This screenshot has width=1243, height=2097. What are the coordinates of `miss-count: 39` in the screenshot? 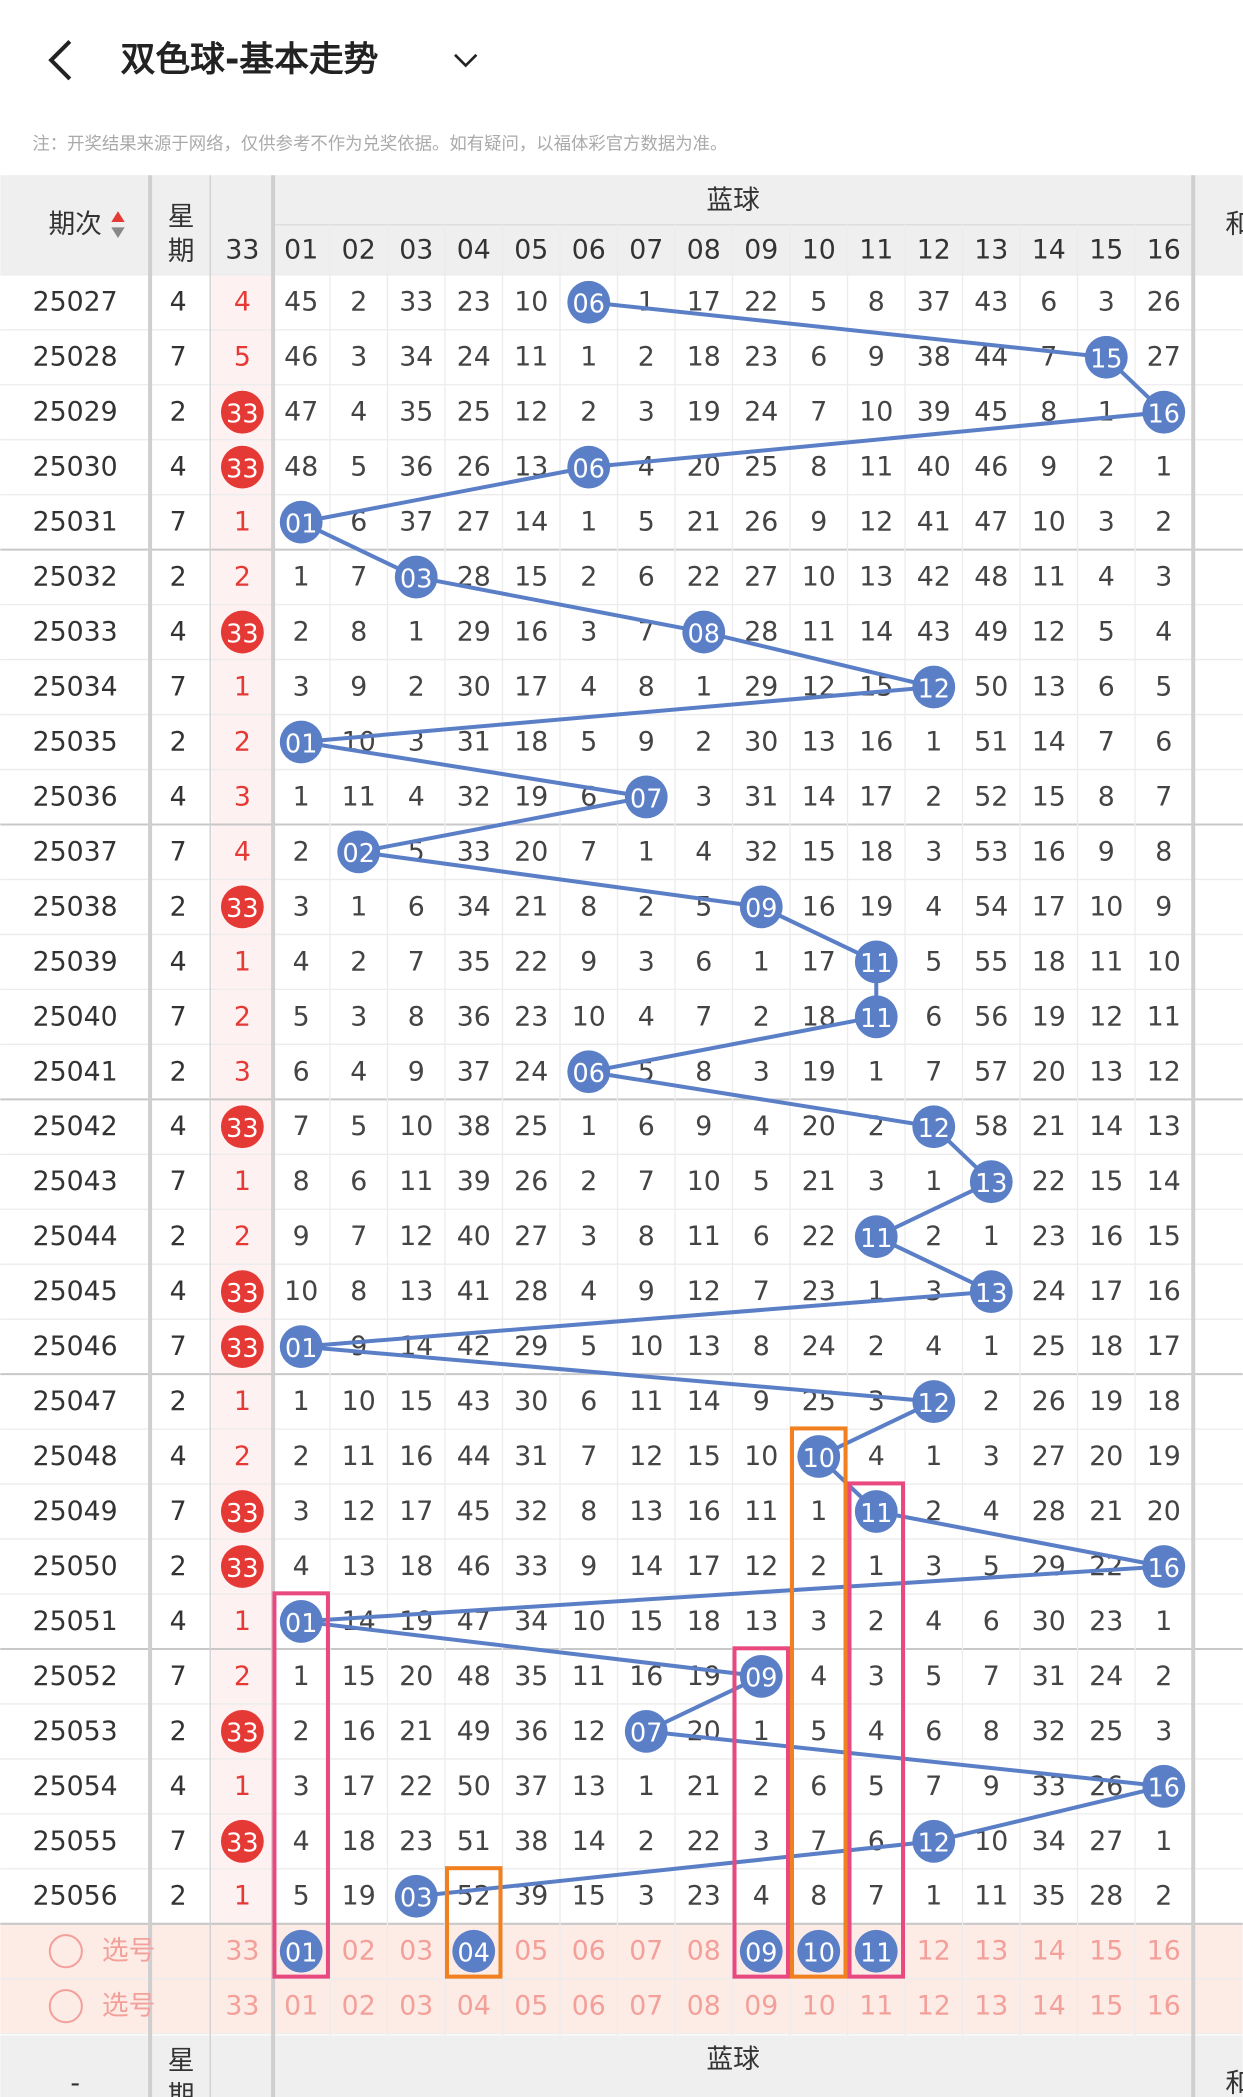 It's located at (934, 412).